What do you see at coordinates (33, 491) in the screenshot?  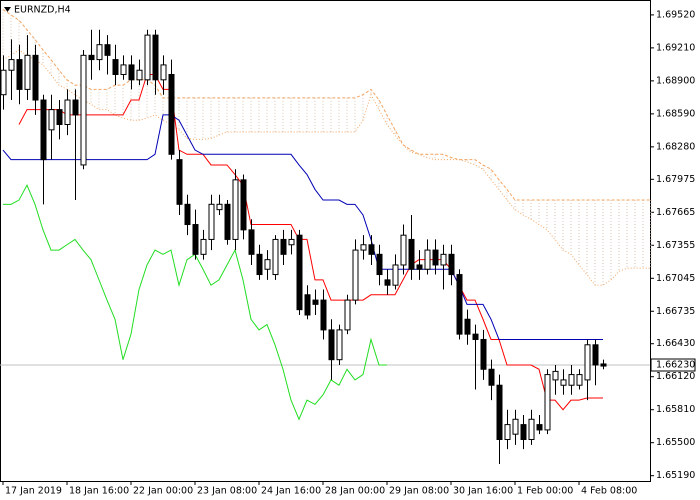 I see `x-tick-label: 17 Jan 2019` at bounding box center [33, 491].